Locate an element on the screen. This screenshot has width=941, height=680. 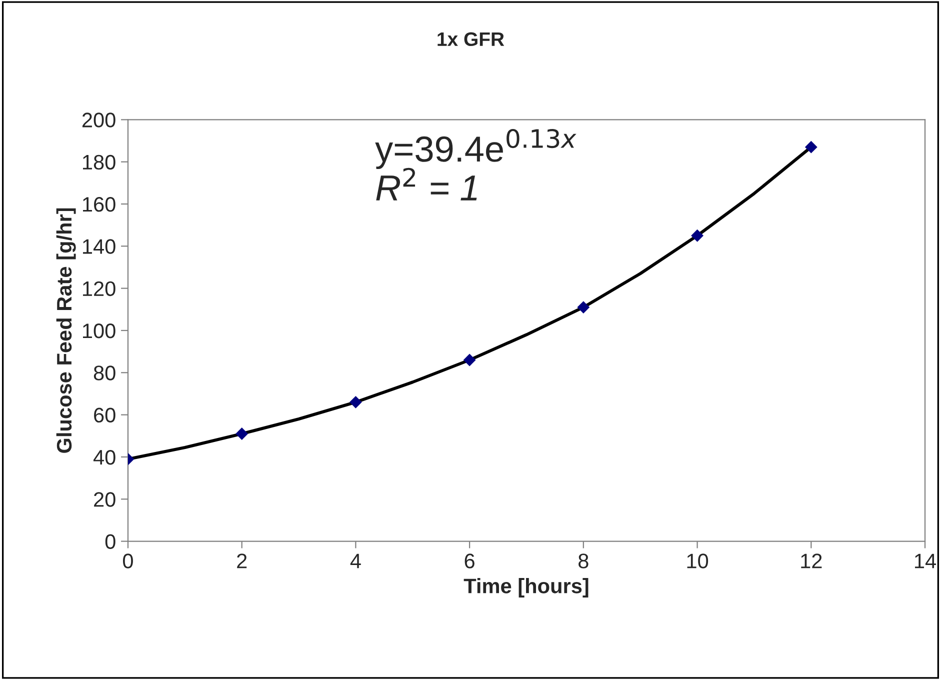
y-tick-label: 40 is located at coordinates (104, 457).